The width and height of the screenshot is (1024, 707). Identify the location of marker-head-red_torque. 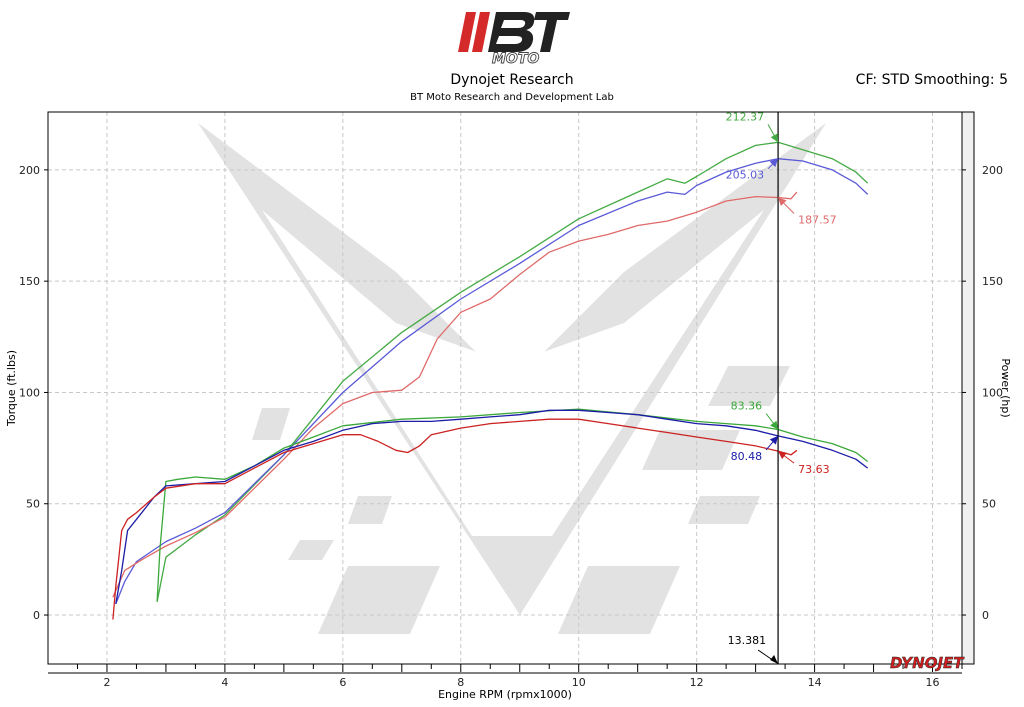
(782, 455).